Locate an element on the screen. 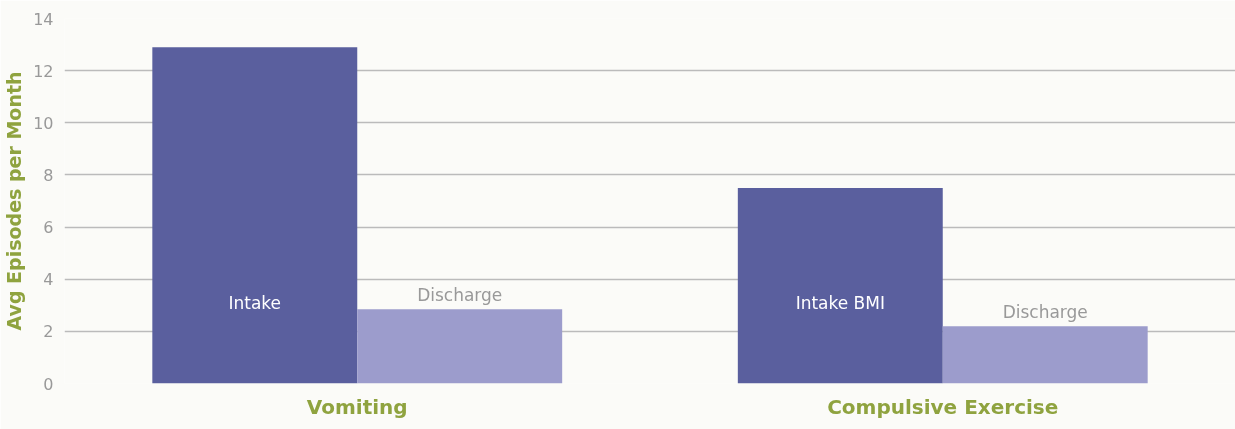  x-tick-label: Compulsive Exercise is located at coordinates (943, 406).